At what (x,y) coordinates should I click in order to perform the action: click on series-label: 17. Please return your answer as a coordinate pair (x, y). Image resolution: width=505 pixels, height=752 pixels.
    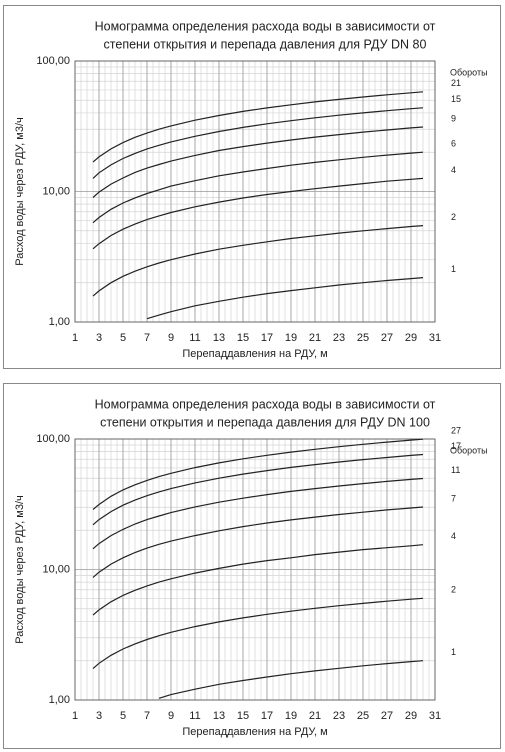
    Looking at the image, I should click on (456, 446).